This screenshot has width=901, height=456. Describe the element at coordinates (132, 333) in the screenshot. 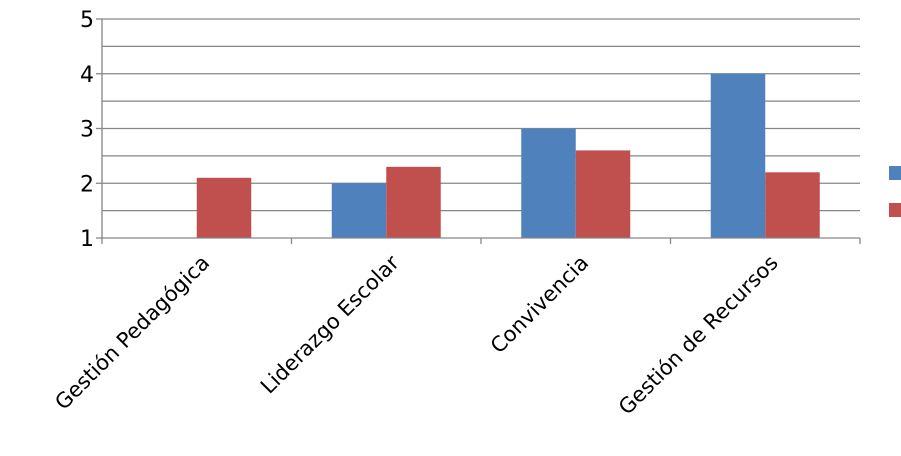

I see `x-category-label: Gestión Pedagógica` at that location.